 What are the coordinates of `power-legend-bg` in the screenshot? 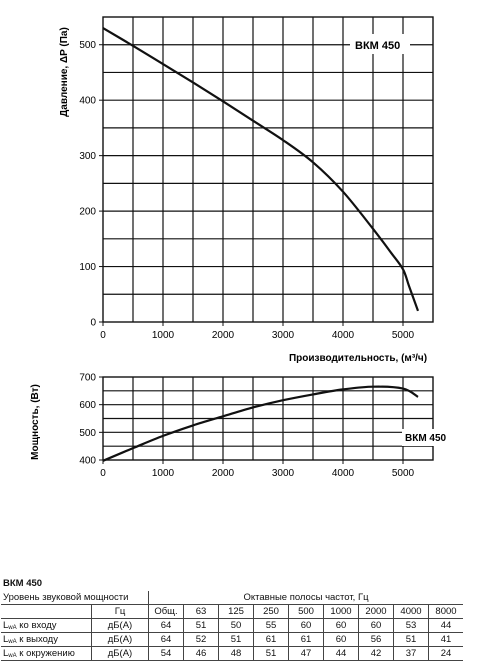 It's located at (430, 437).